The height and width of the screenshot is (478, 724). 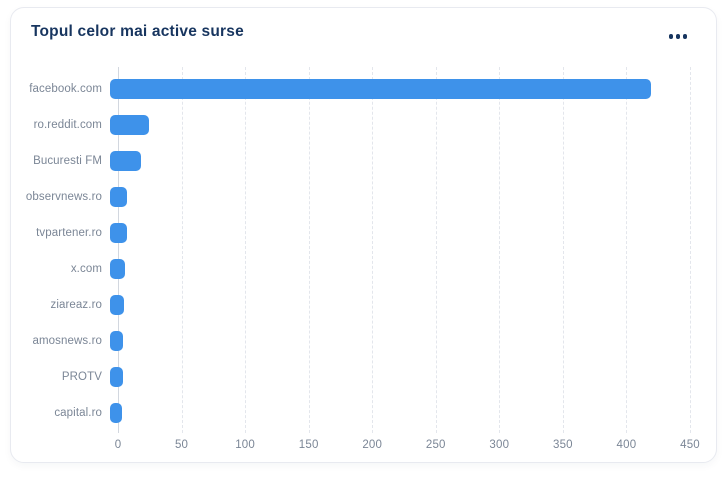 I want to click on source-label: x.com, so click(x=86, y=269).